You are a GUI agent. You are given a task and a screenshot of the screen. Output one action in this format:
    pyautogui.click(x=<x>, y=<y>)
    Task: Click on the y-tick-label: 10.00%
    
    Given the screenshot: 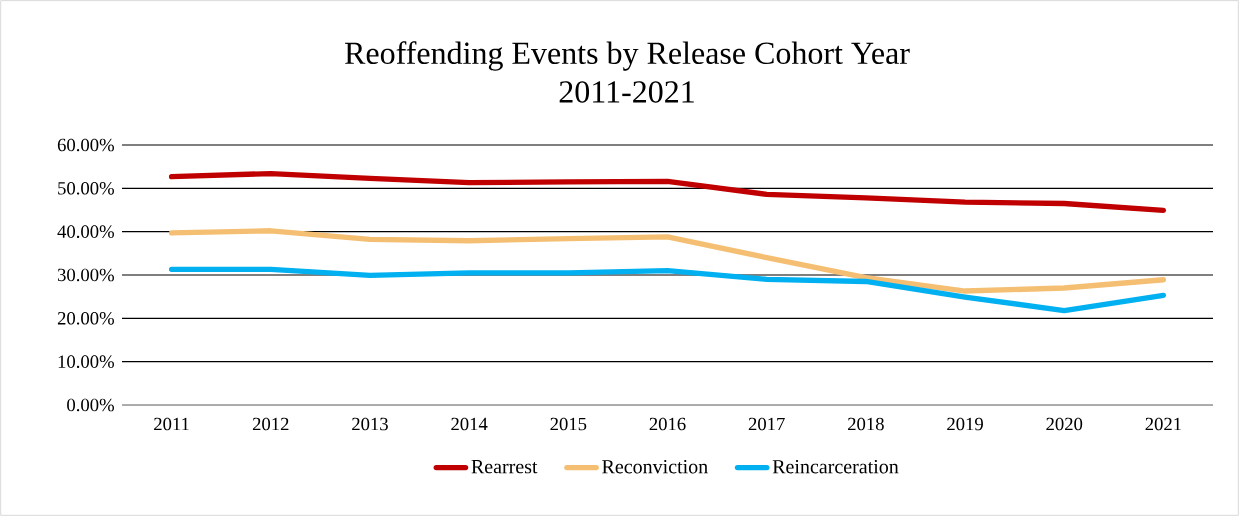 What is the action you would take?
    pyautogui.click(x=86, y=361)
    